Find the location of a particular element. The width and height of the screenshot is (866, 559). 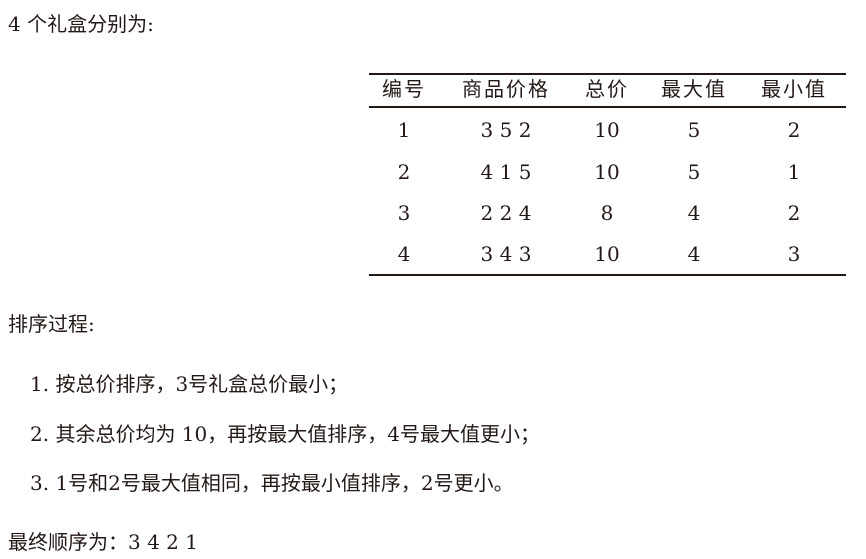

intro-text: 4 个礼盒分别为: is located at coordinates (81, 24).